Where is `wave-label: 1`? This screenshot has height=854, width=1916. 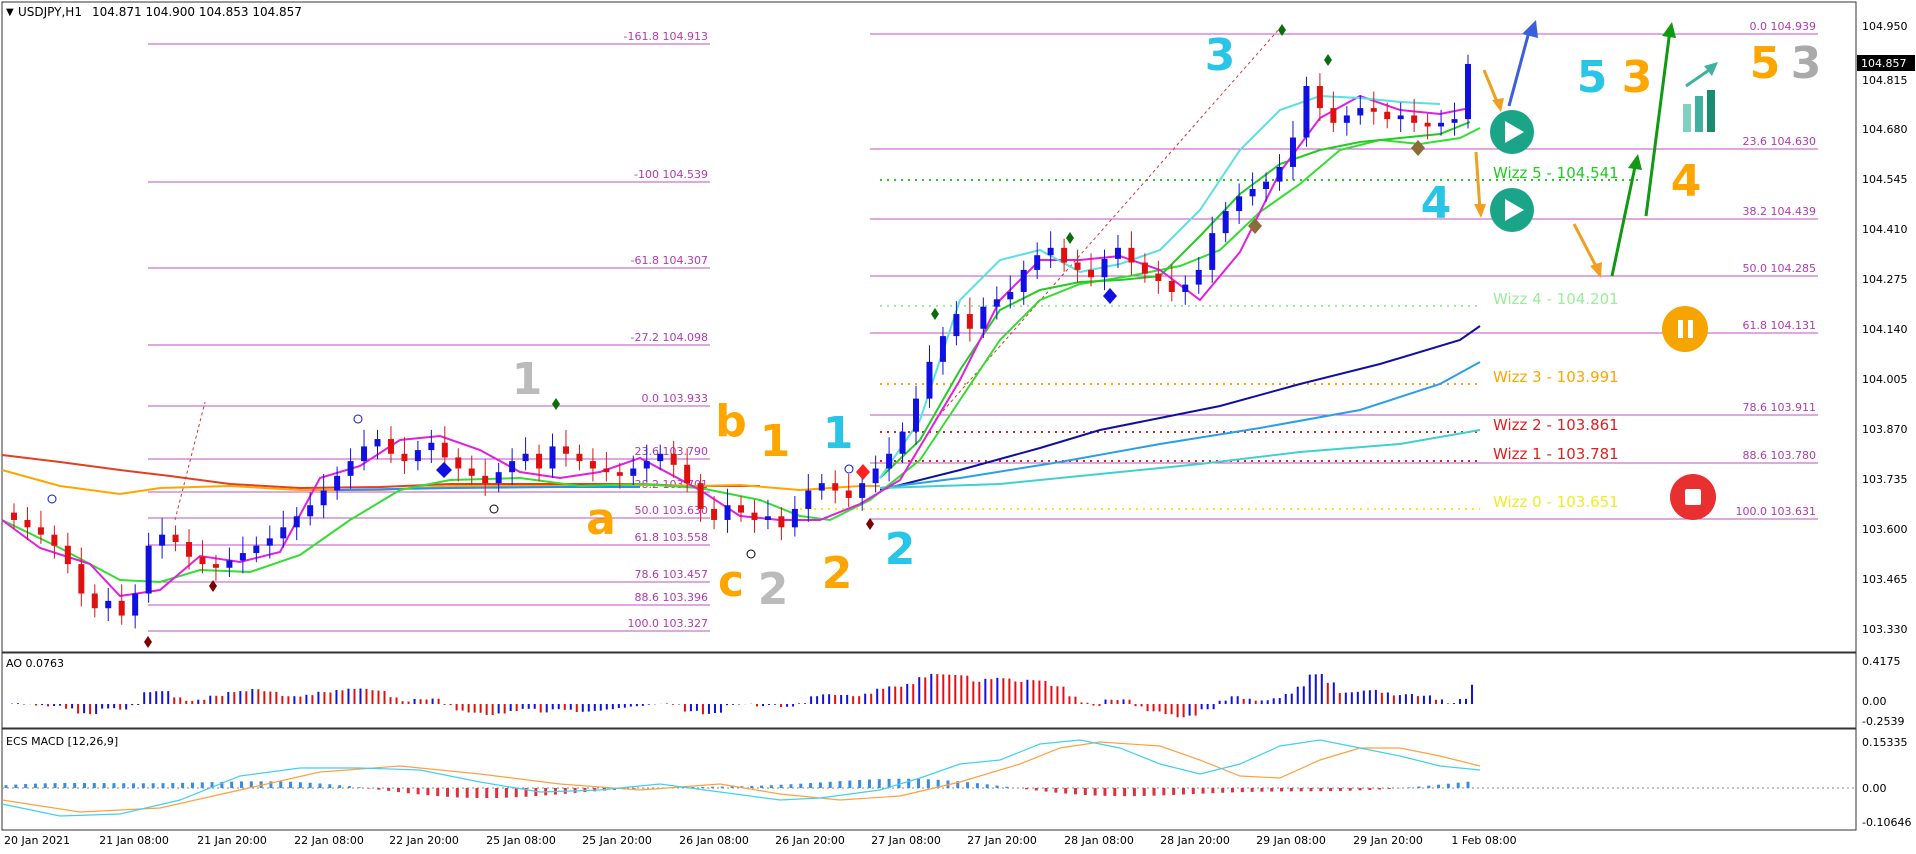 wave-label: 1 is located at coordinates (775, 441).